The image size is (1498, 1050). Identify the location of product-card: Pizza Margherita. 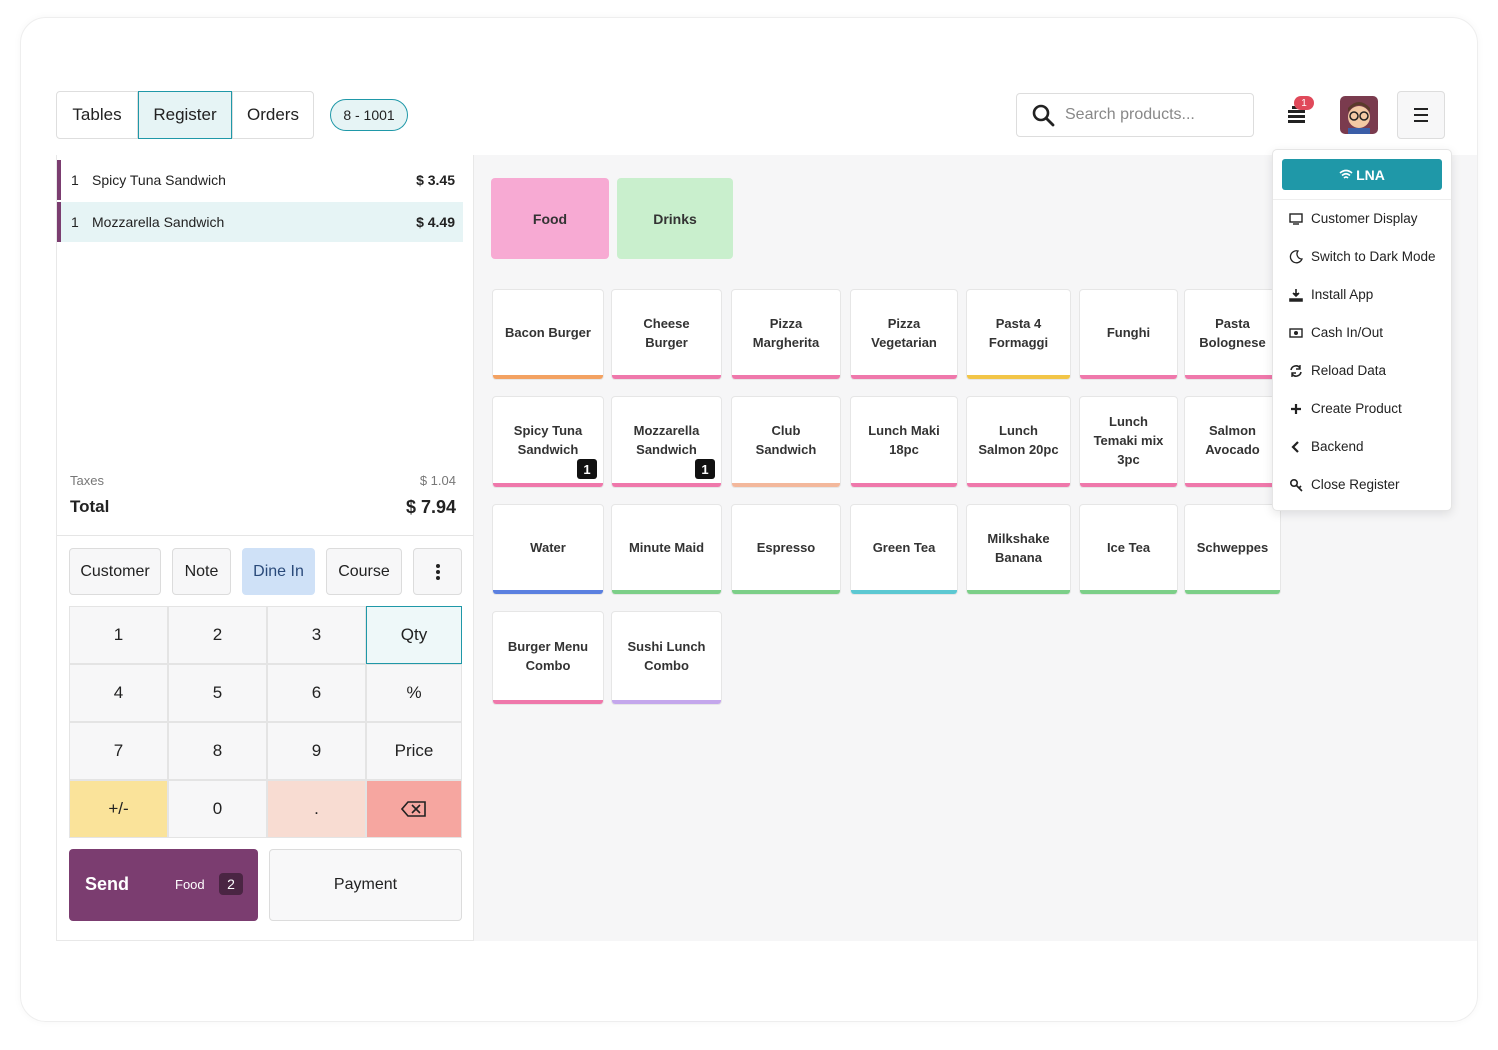
(786, 334).